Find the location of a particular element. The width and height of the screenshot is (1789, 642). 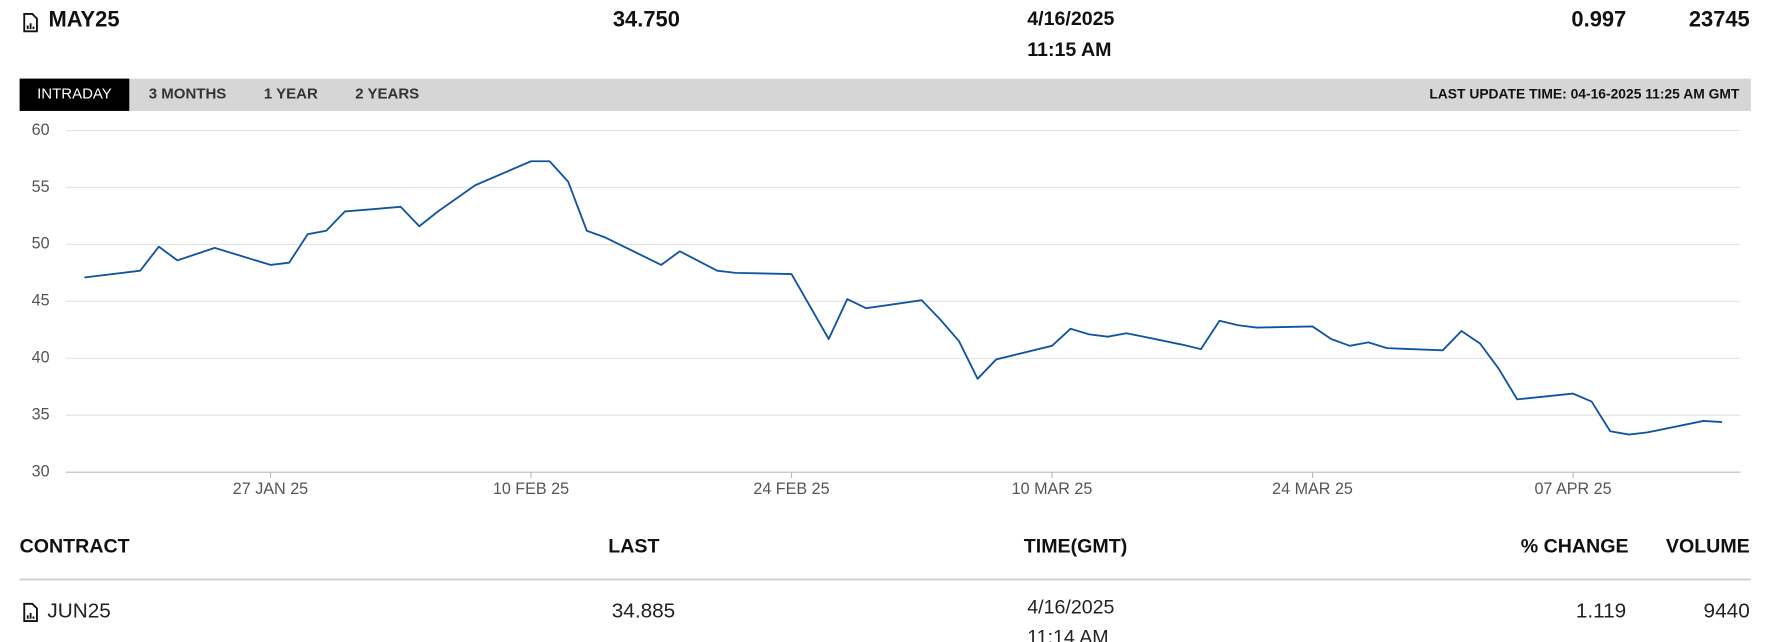

change: 0.997 is located at coordinates (1598, 19).